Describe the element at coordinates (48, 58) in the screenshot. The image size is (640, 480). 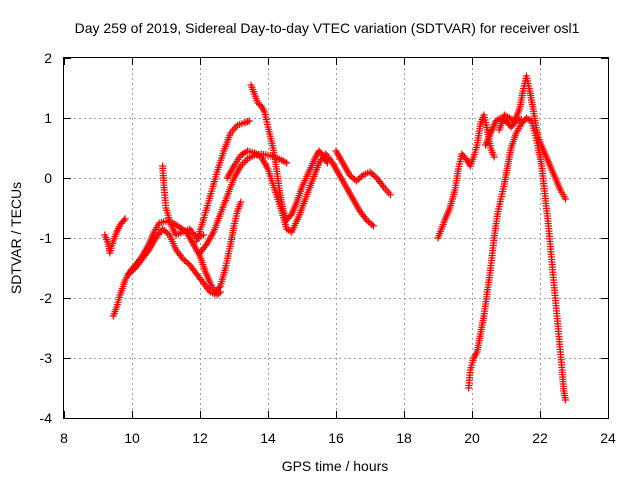
I see `y-tick-label: 2` at that location.